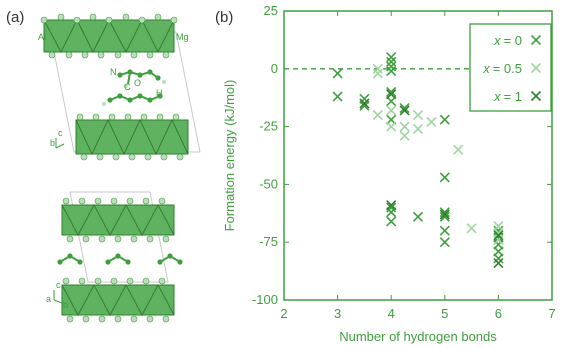 Image resolution: width=571 pixels, height=347 pixels. Describe the element at coordinates (444, 313) in the screenshot. I see `x-tick-label: 5` at that location.